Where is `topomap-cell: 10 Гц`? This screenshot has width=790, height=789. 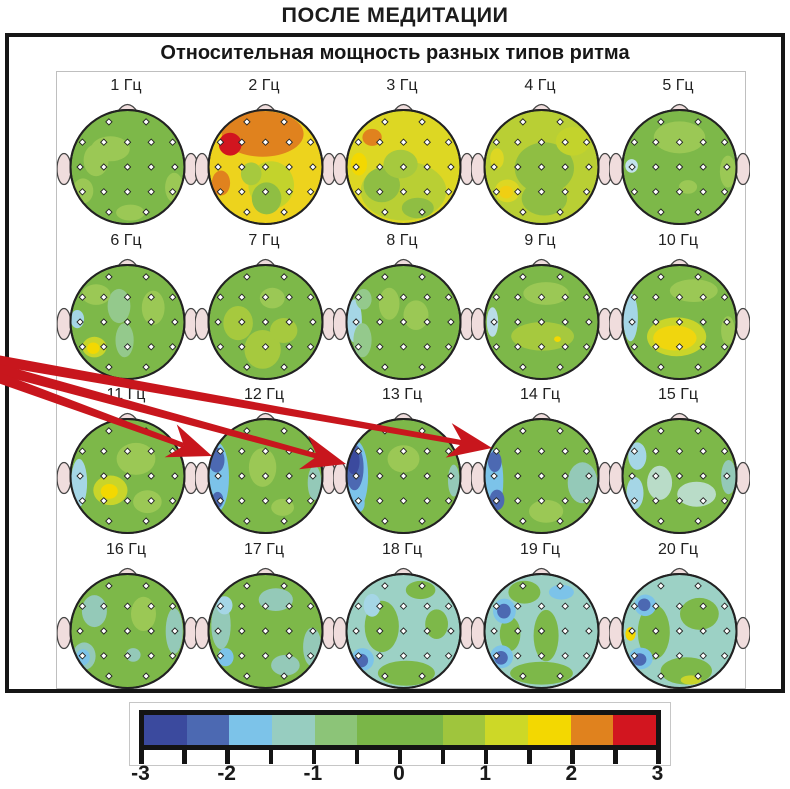 topomap-cell: 10 Гц is located at coordinates (679, 304).